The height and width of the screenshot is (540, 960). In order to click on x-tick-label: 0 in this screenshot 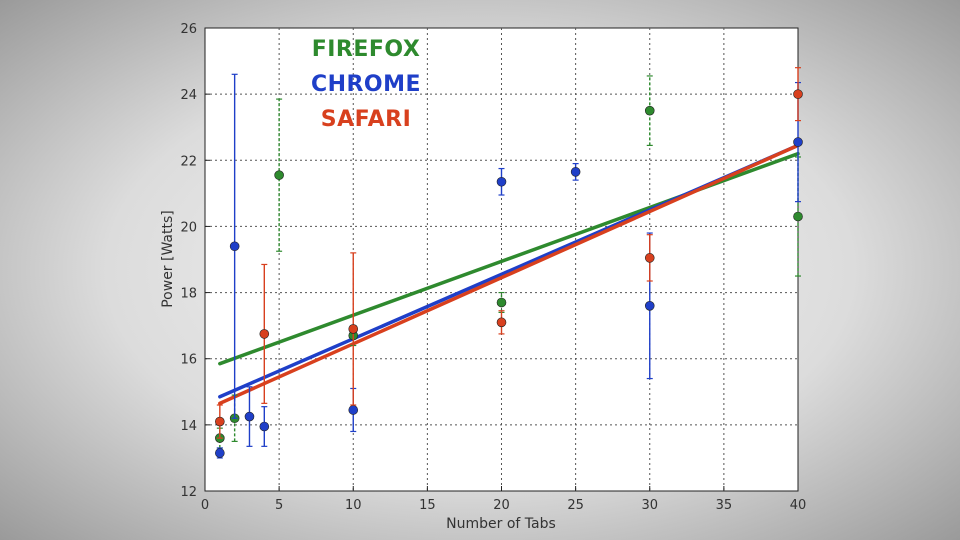, I will do `click(205, 505)`.